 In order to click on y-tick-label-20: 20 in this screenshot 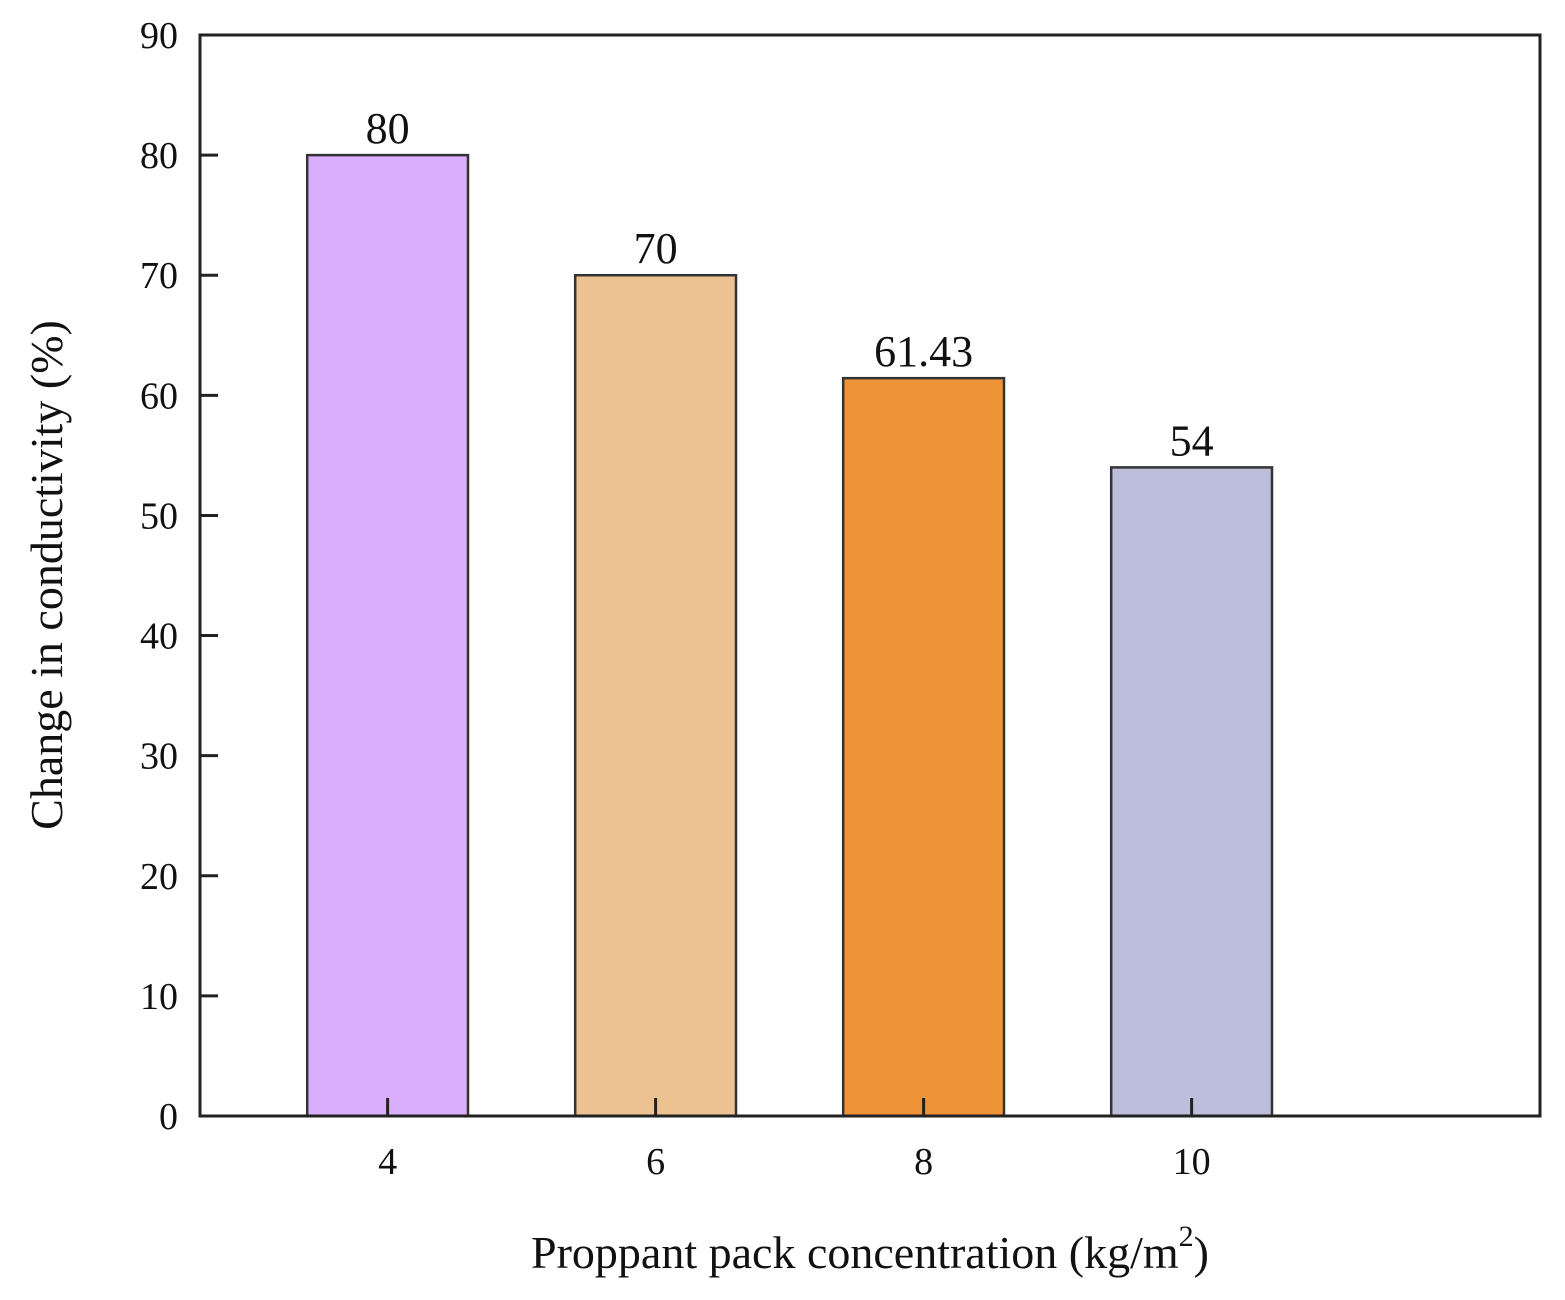, I will do `click(159, 877)`.